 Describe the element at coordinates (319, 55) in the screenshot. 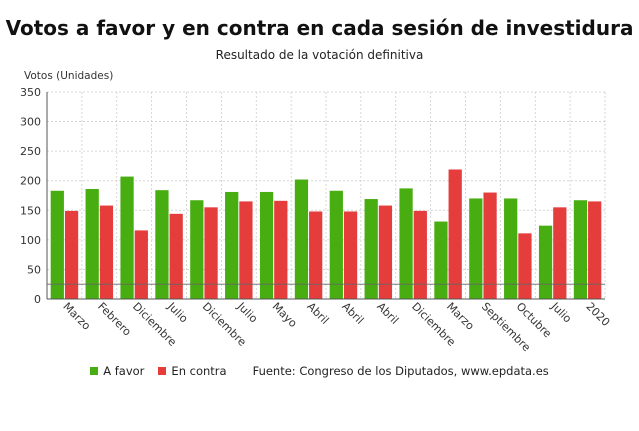

I see `chart-subtitle: Resultado de la votación definitiva` at that location.